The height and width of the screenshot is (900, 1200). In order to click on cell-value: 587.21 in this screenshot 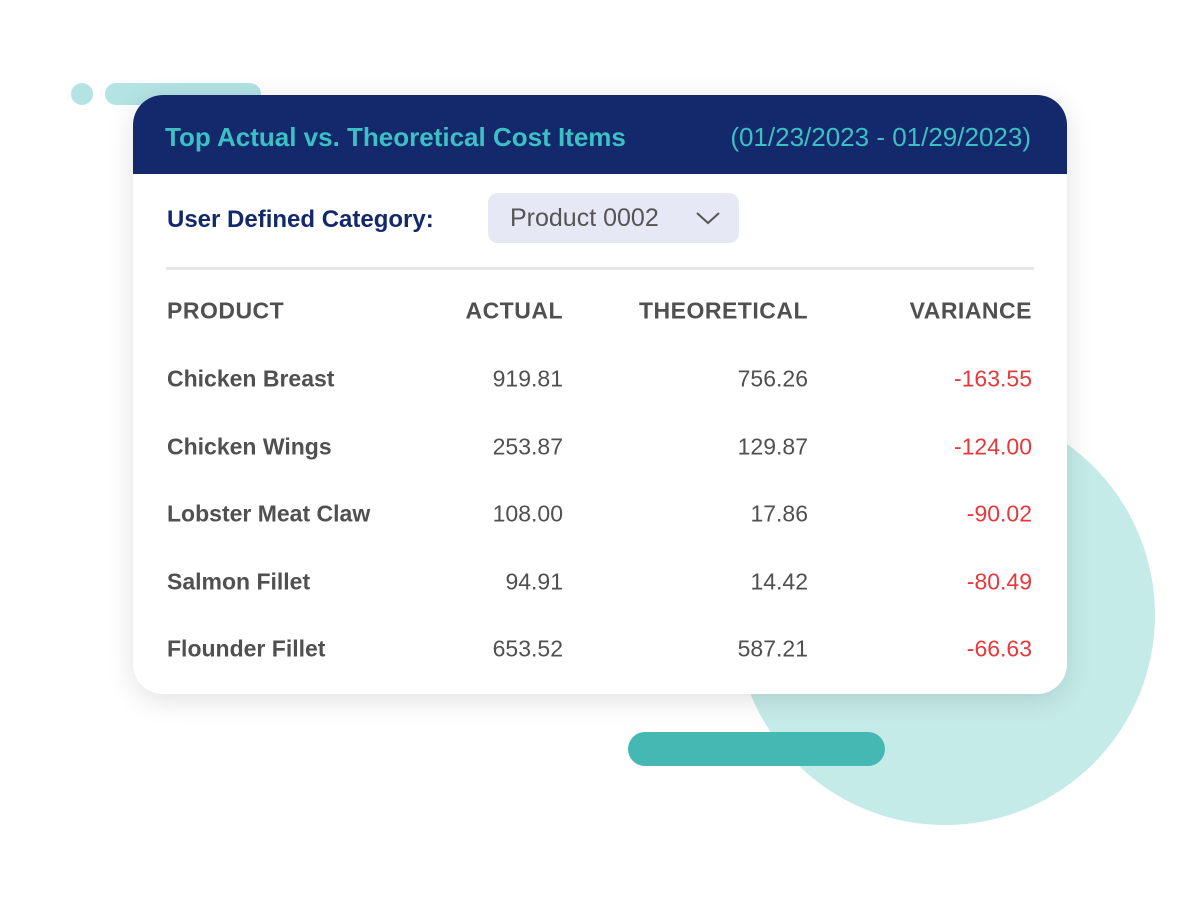, I will do `click(772, 648)`.